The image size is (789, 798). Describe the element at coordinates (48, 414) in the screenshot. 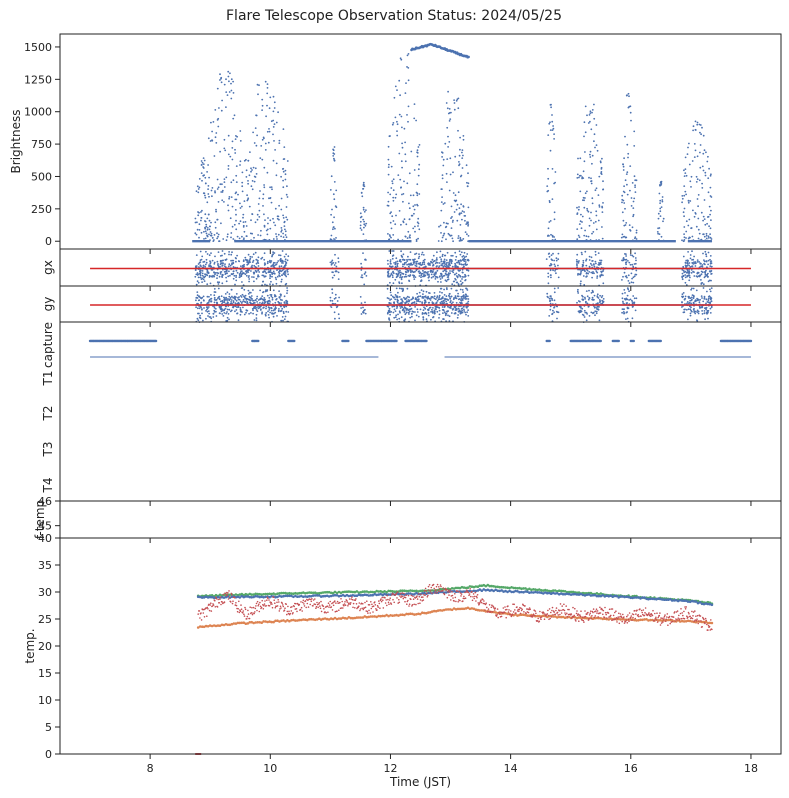

I see `capture-row-label: T2` at that location.